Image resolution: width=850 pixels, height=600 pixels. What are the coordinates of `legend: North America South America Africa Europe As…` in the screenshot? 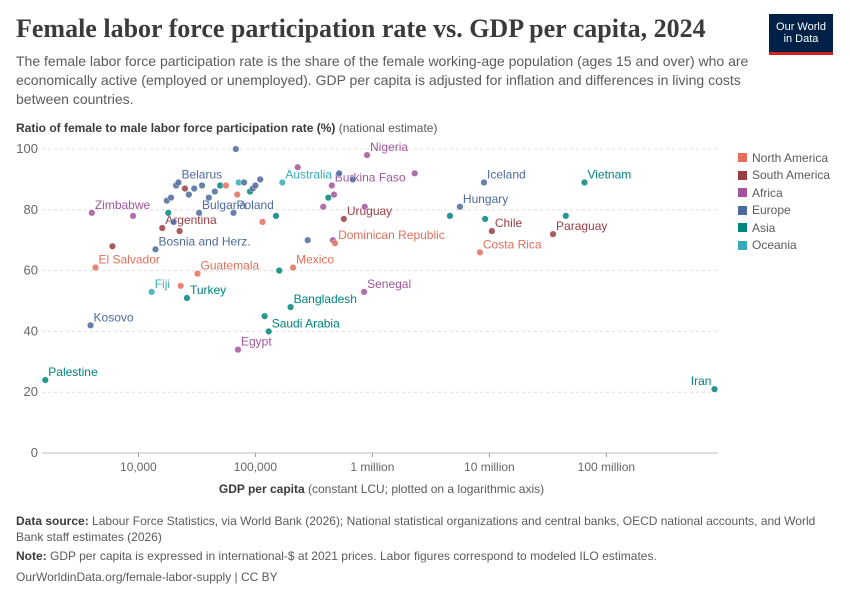 It's located at (784, 201).